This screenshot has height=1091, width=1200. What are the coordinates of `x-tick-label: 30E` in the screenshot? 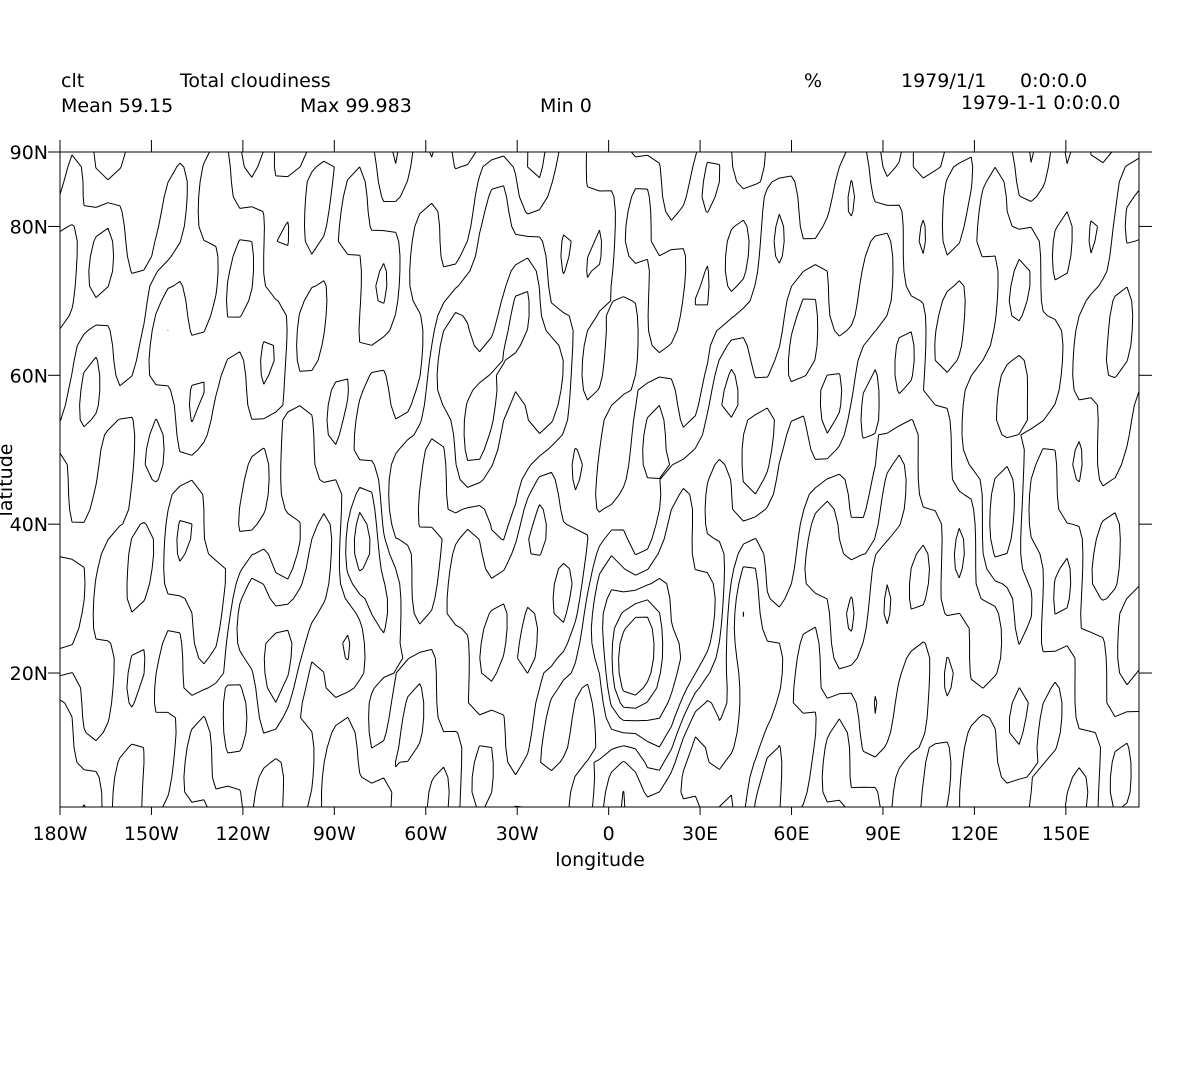 It's located at (700, 834).